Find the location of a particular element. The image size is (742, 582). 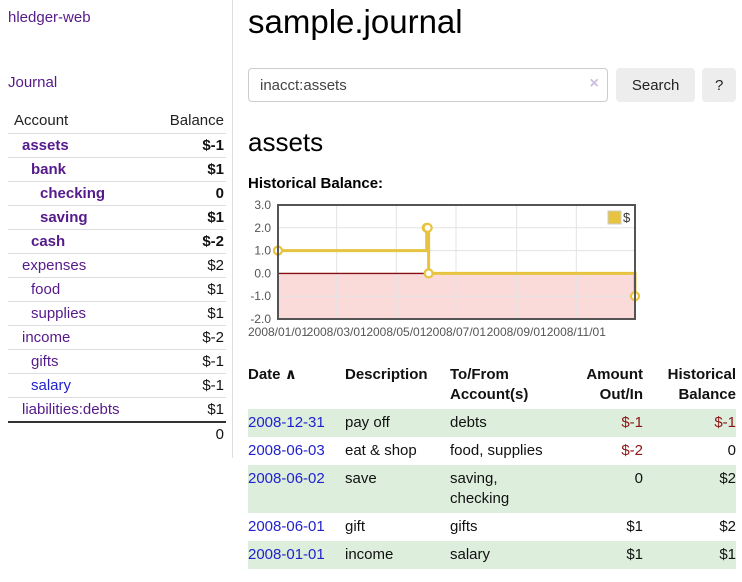

transaction-accounts: food, supplies is located at coordinates (496, 450).